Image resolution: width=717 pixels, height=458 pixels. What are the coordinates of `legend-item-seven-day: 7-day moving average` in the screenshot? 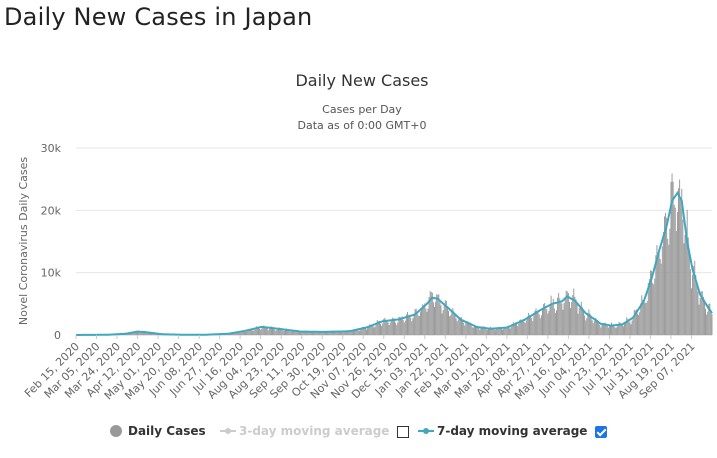 It's located at (502, 431).